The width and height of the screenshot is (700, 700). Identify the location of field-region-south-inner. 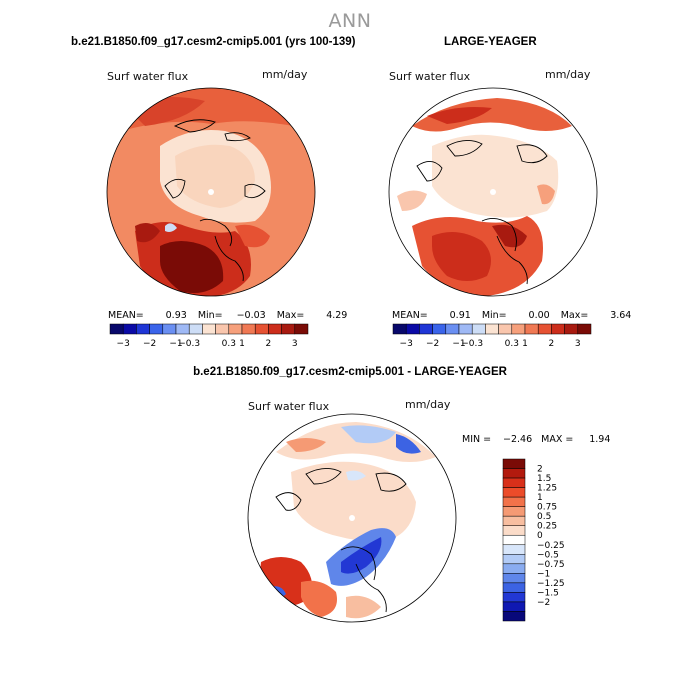
(461, 256).